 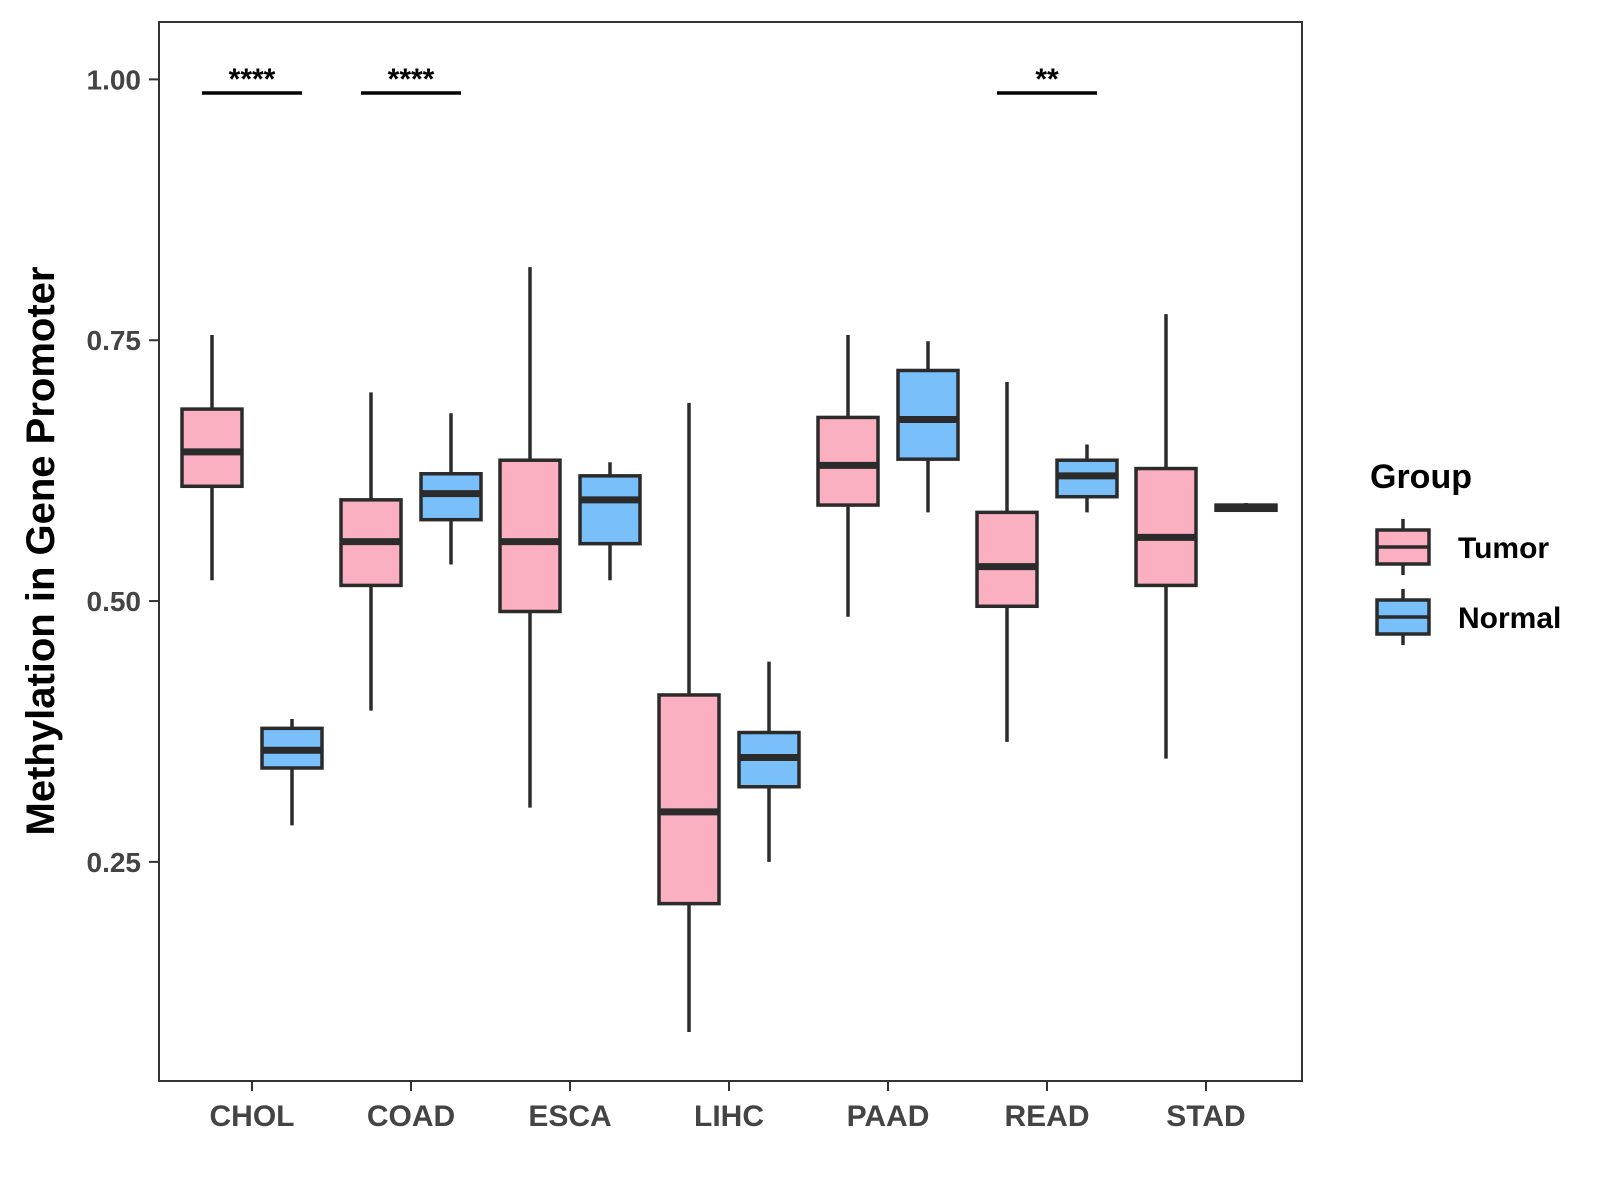 What do you see at coordinates (292, 772) in the screenshot?
I see `box-normal-chol` at bounding box center [292, 772].